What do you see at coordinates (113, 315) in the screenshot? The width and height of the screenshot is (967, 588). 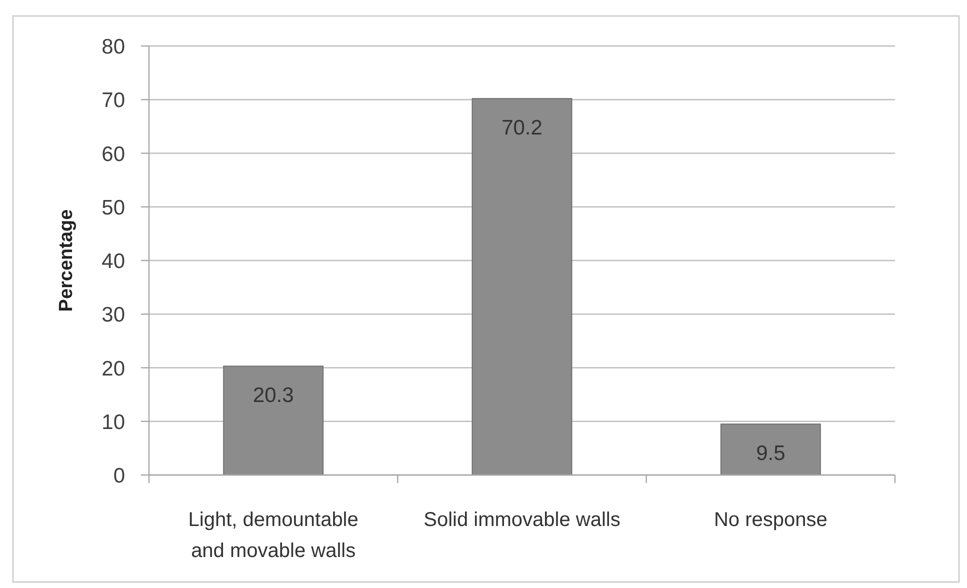 I see `y-tick-label: 30` at bounding box center [113, 315].